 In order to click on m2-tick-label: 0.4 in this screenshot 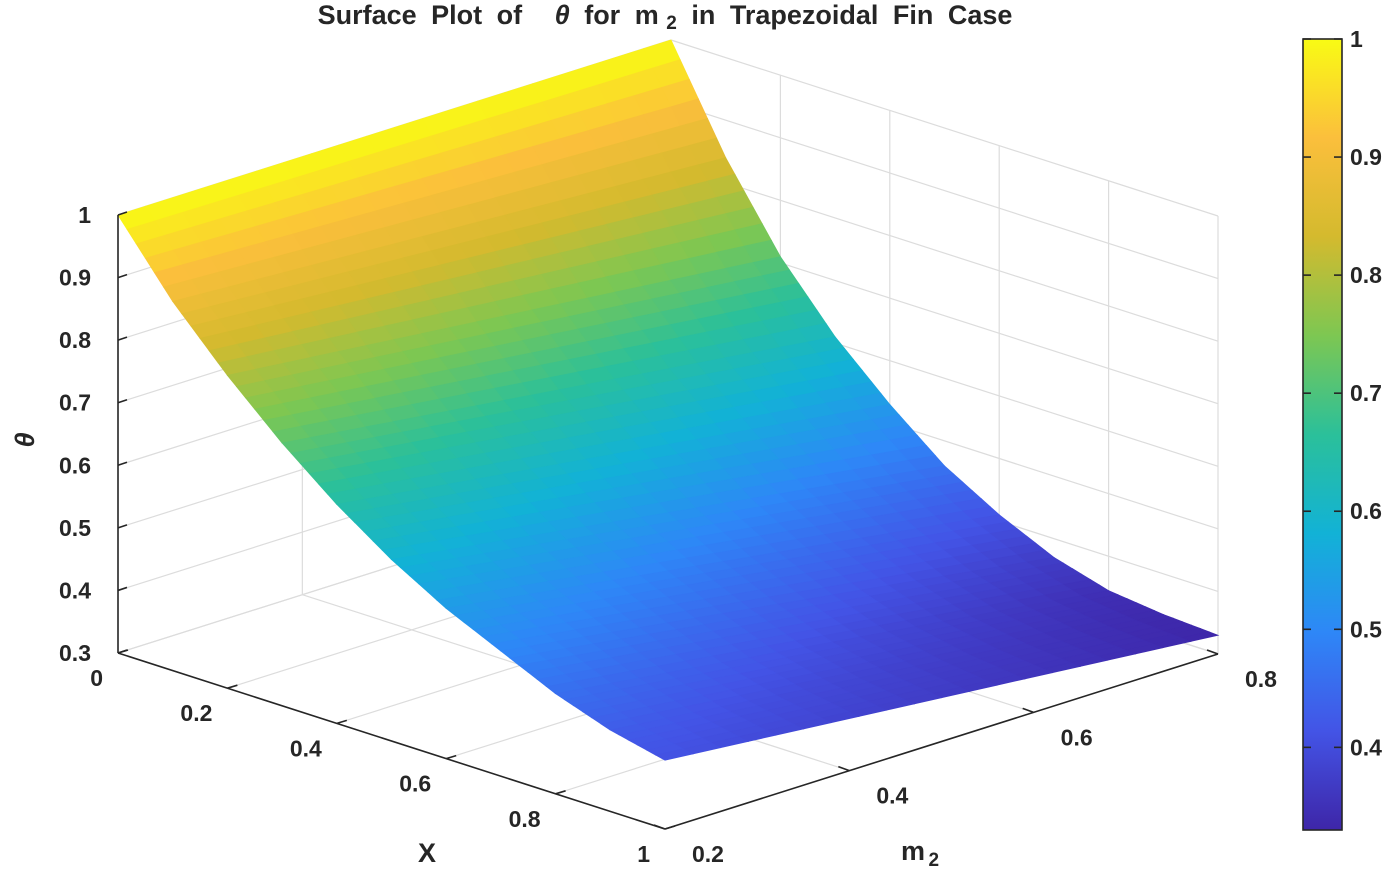, I will do `click(892, 796)`.